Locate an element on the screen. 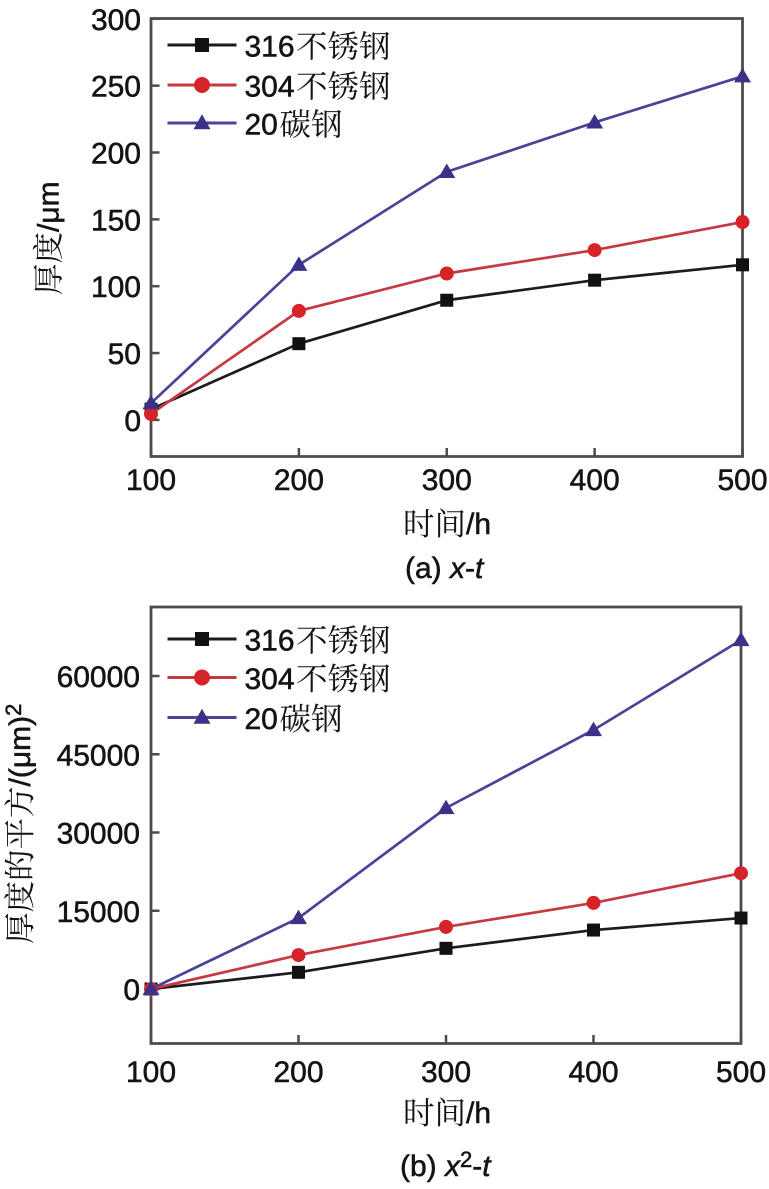 The width and height of the screenshot is (769, 1189). svg-text: 250 is located at coordinates (116, 87).